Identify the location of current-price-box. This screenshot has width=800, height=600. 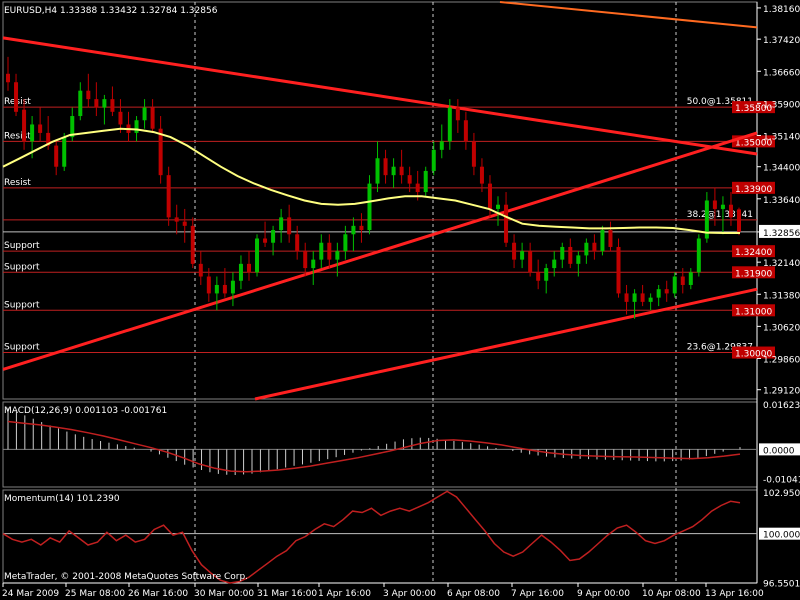
(779, 231).